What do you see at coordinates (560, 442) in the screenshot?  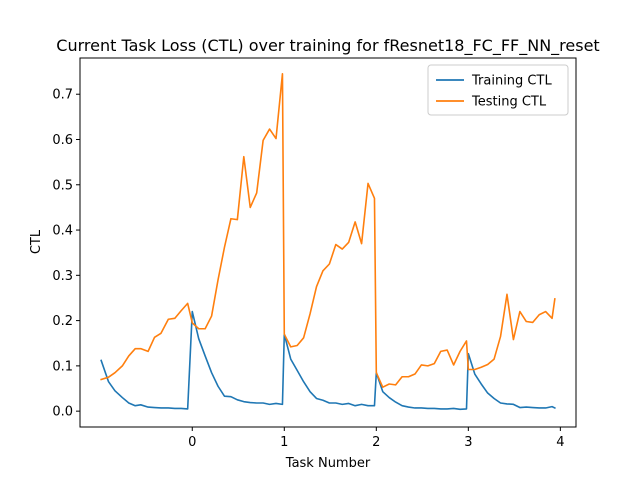 I see `x-tick-label: 4` at bounding box center [560, 442].